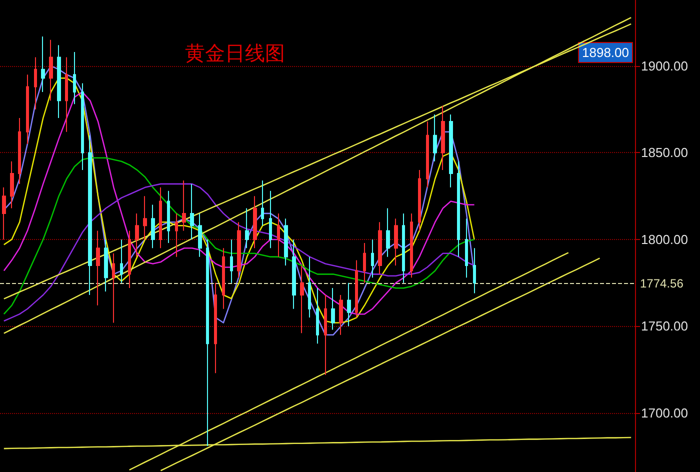 This screenshot has width=700, height=472. I want to click on y-tick-label: 1800.00, so click(664, 239).